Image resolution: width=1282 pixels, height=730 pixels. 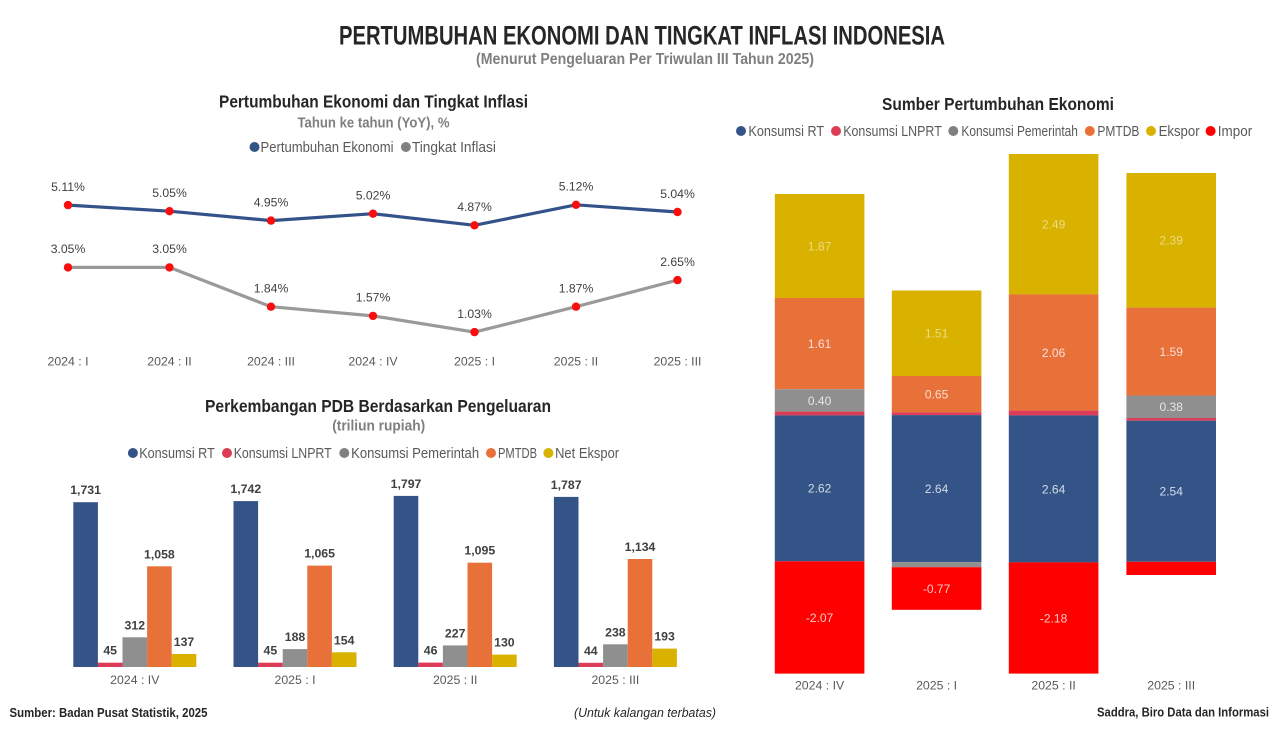 What do you see at coordinates (820, 246) in the screenshot?
I see `svg-text: 1.87` at bounding box center [820, 246].